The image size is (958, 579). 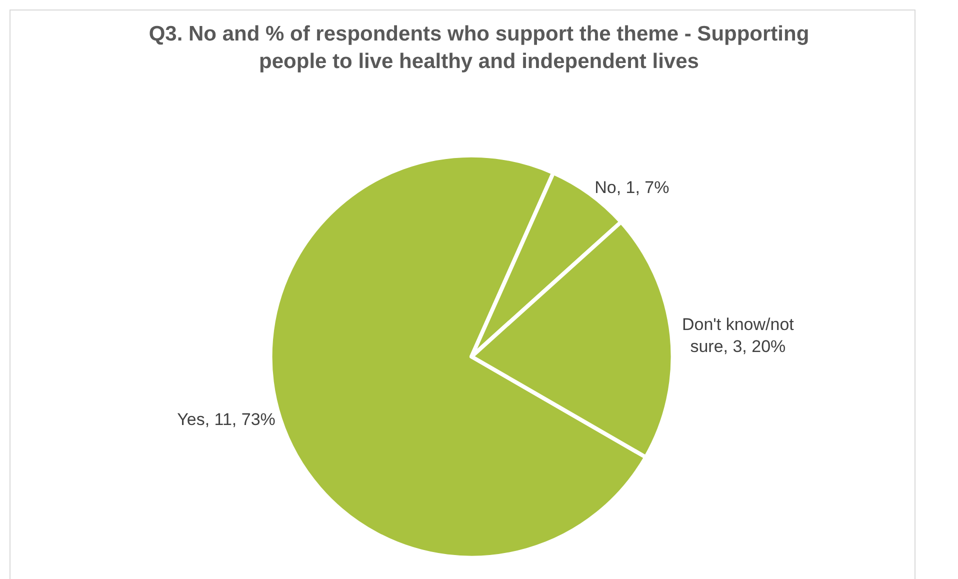 I want to click on slice-label: Yes, 11, 73%, so click(x=226, y=420).